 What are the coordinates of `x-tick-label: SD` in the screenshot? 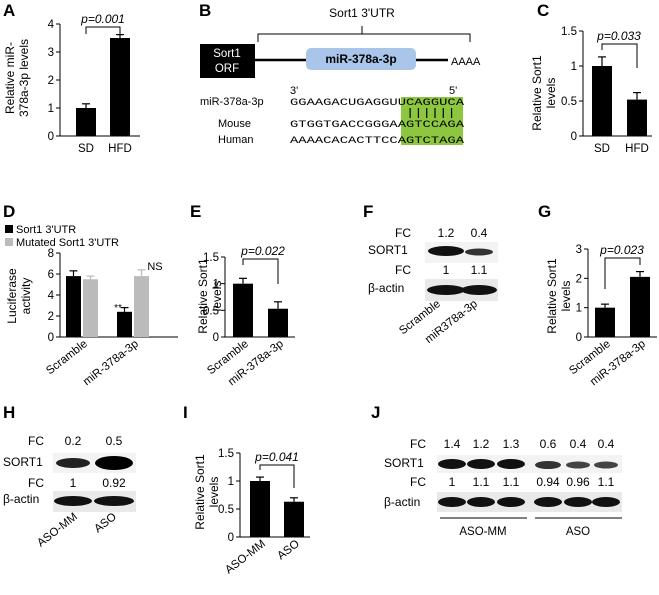 It's located at (86, 149).